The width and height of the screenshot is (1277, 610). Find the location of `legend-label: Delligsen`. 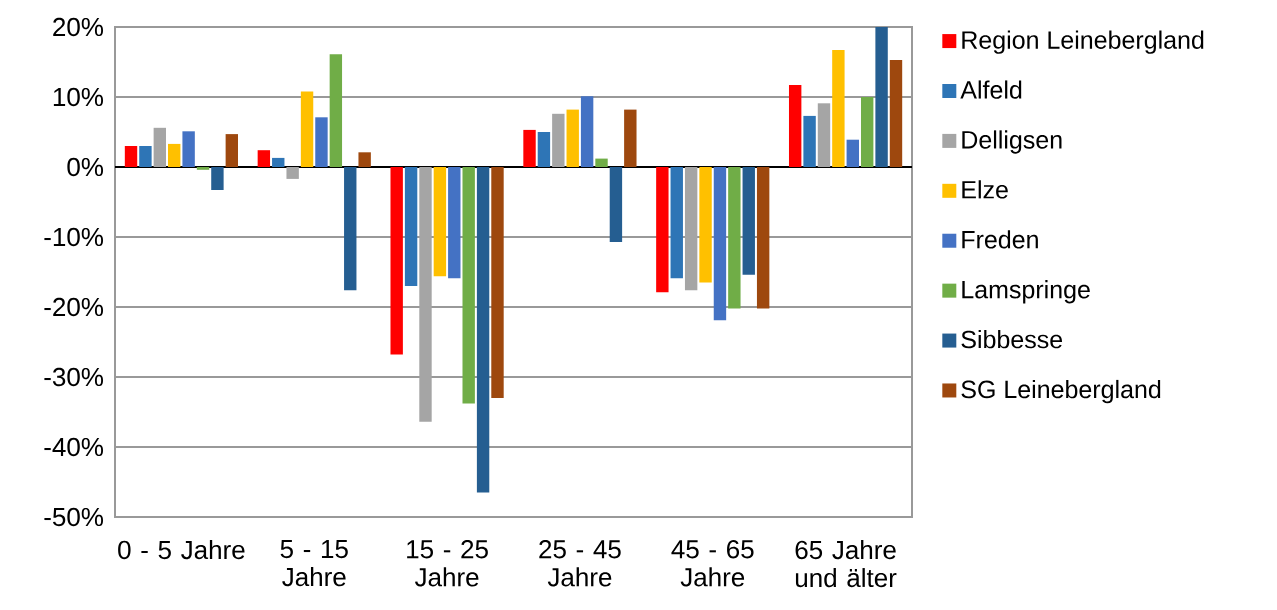

legend-label: Delligsen is located at coordinates (1012, 142).